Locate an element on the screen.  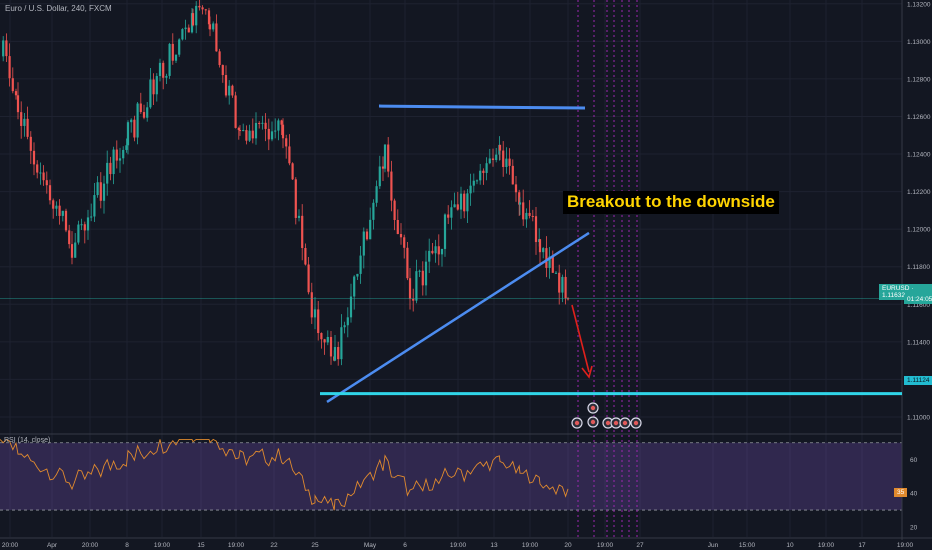
time-tick-label: 13 is located at coordinates (494, 545).